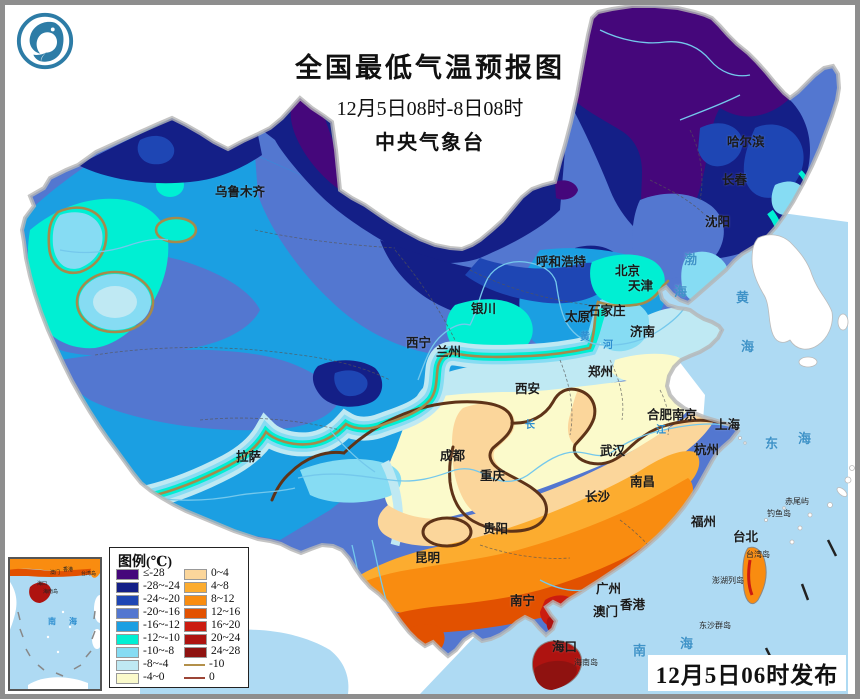 Image resolution: width=860 pixels, height=699 pixels. I want to click on island-label: 台湾岛, so click(758, 554).